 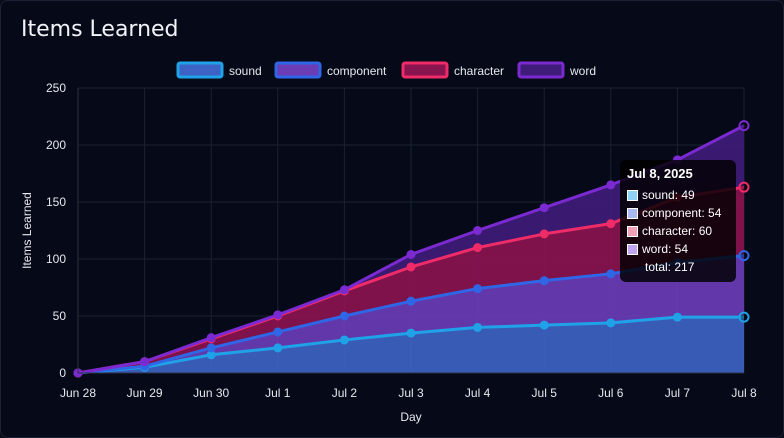 I want to click on tooltip-row-text: word: 54, so click(x=665, y=249).